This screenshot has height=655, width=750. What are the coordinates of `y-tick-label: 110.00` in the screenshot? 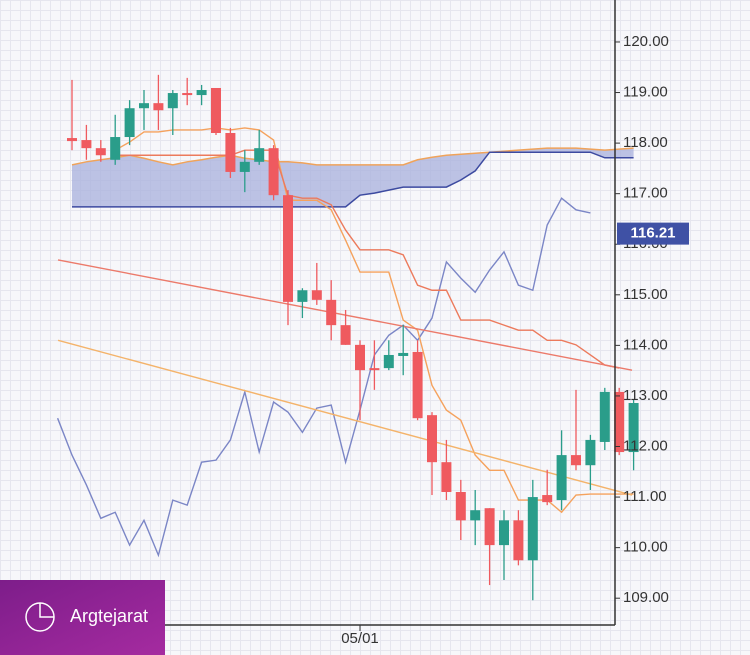 It's located at (645, 547).